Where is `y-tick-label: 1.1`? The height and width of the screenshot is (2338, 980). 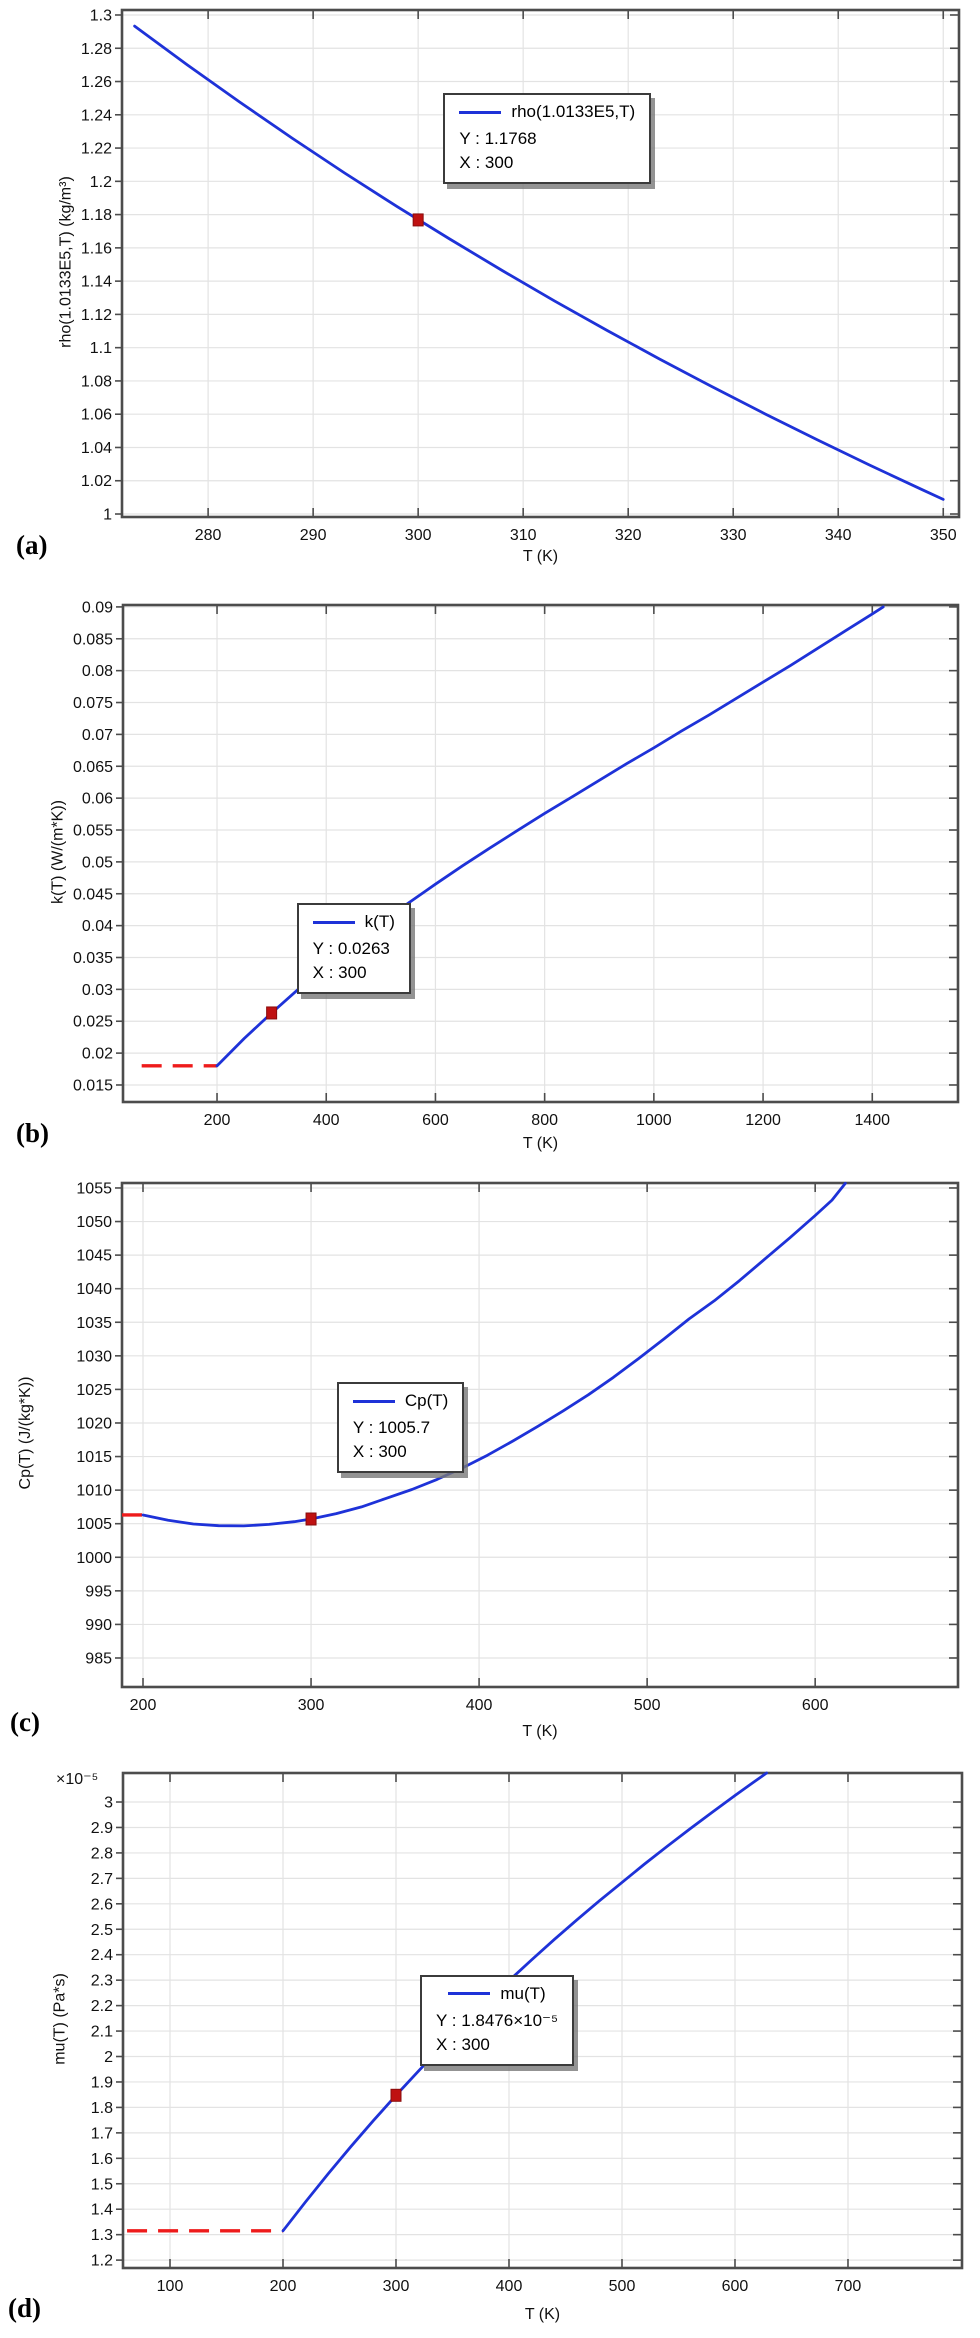
y-tick-label: 1.1 is located at coordinates (101, 348).